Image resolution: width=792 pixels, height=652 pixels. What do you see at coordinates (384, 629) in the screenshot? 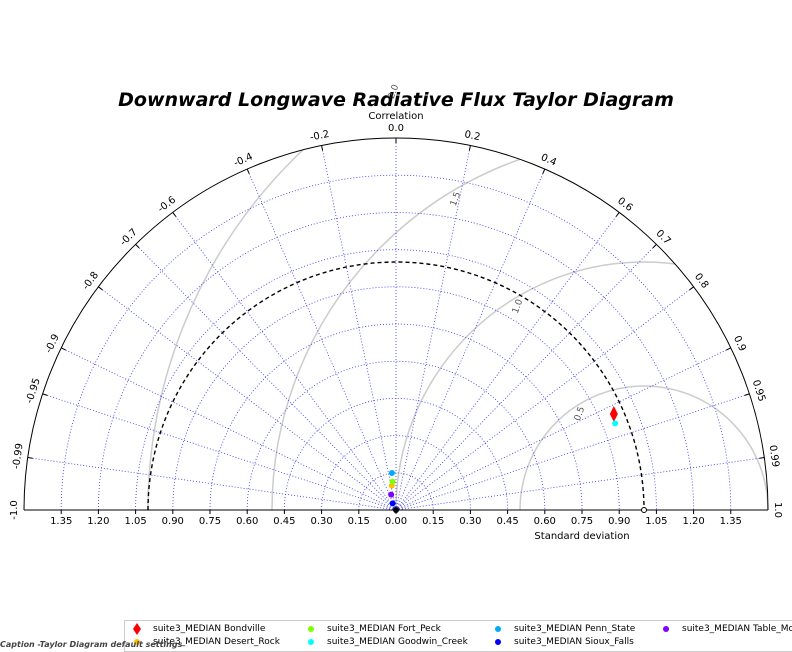
I see `legend-label: suite3_MEDIAN Fort_Peck` at bounding box center [384, 629].